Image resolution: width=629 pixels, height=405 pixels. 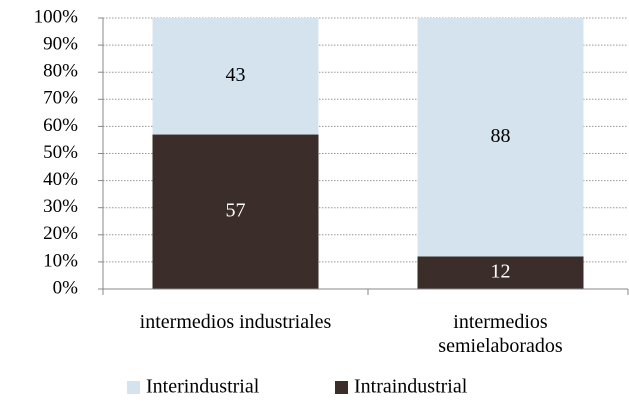 What do you see at coordinates (60, 43) in the screenshot?
I see `y-tick-label: 90%` at bounding box center [60, 43].